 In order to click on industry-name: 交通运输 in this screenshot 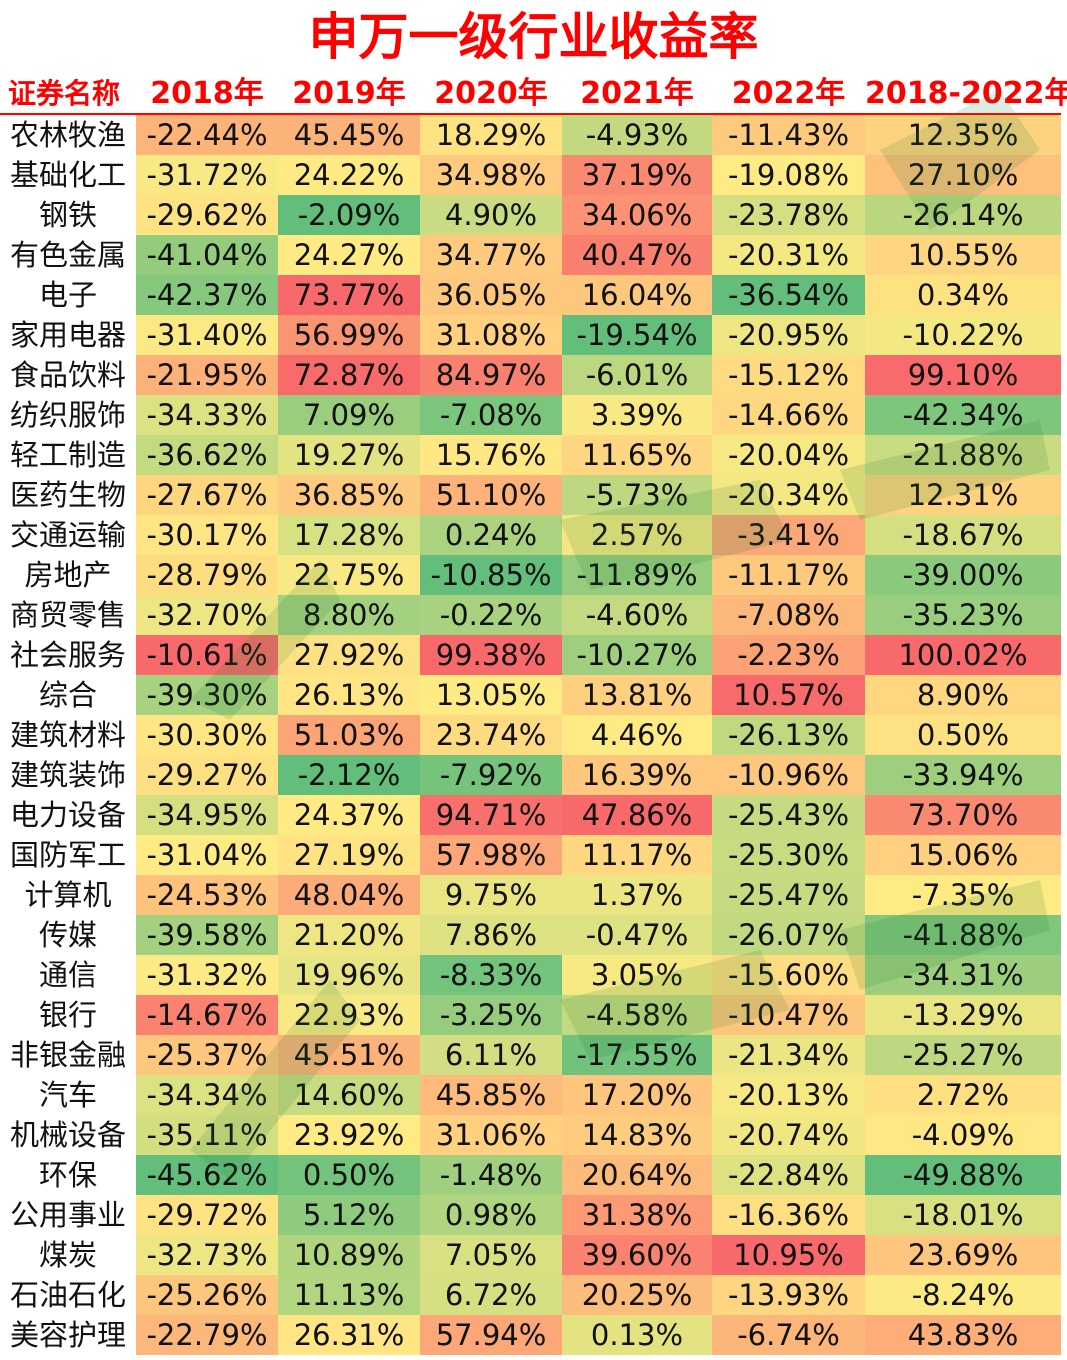, I will do `click(67, 535)`.